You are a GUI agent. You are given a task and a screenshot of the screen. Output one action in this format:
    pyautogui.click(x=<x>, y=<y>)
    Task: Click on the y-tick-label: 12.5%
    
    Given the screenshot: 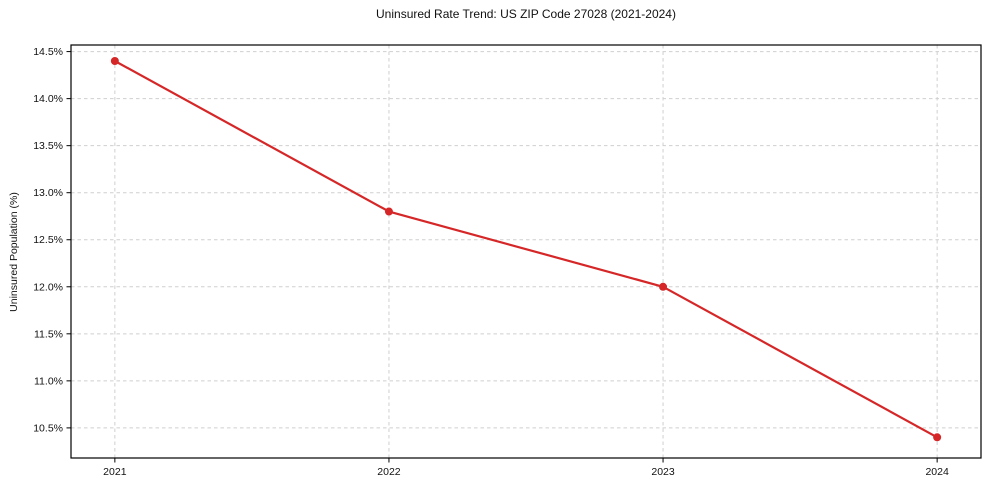 What is the action you would take?
    pyautogui.click(x=48, y=240)
    